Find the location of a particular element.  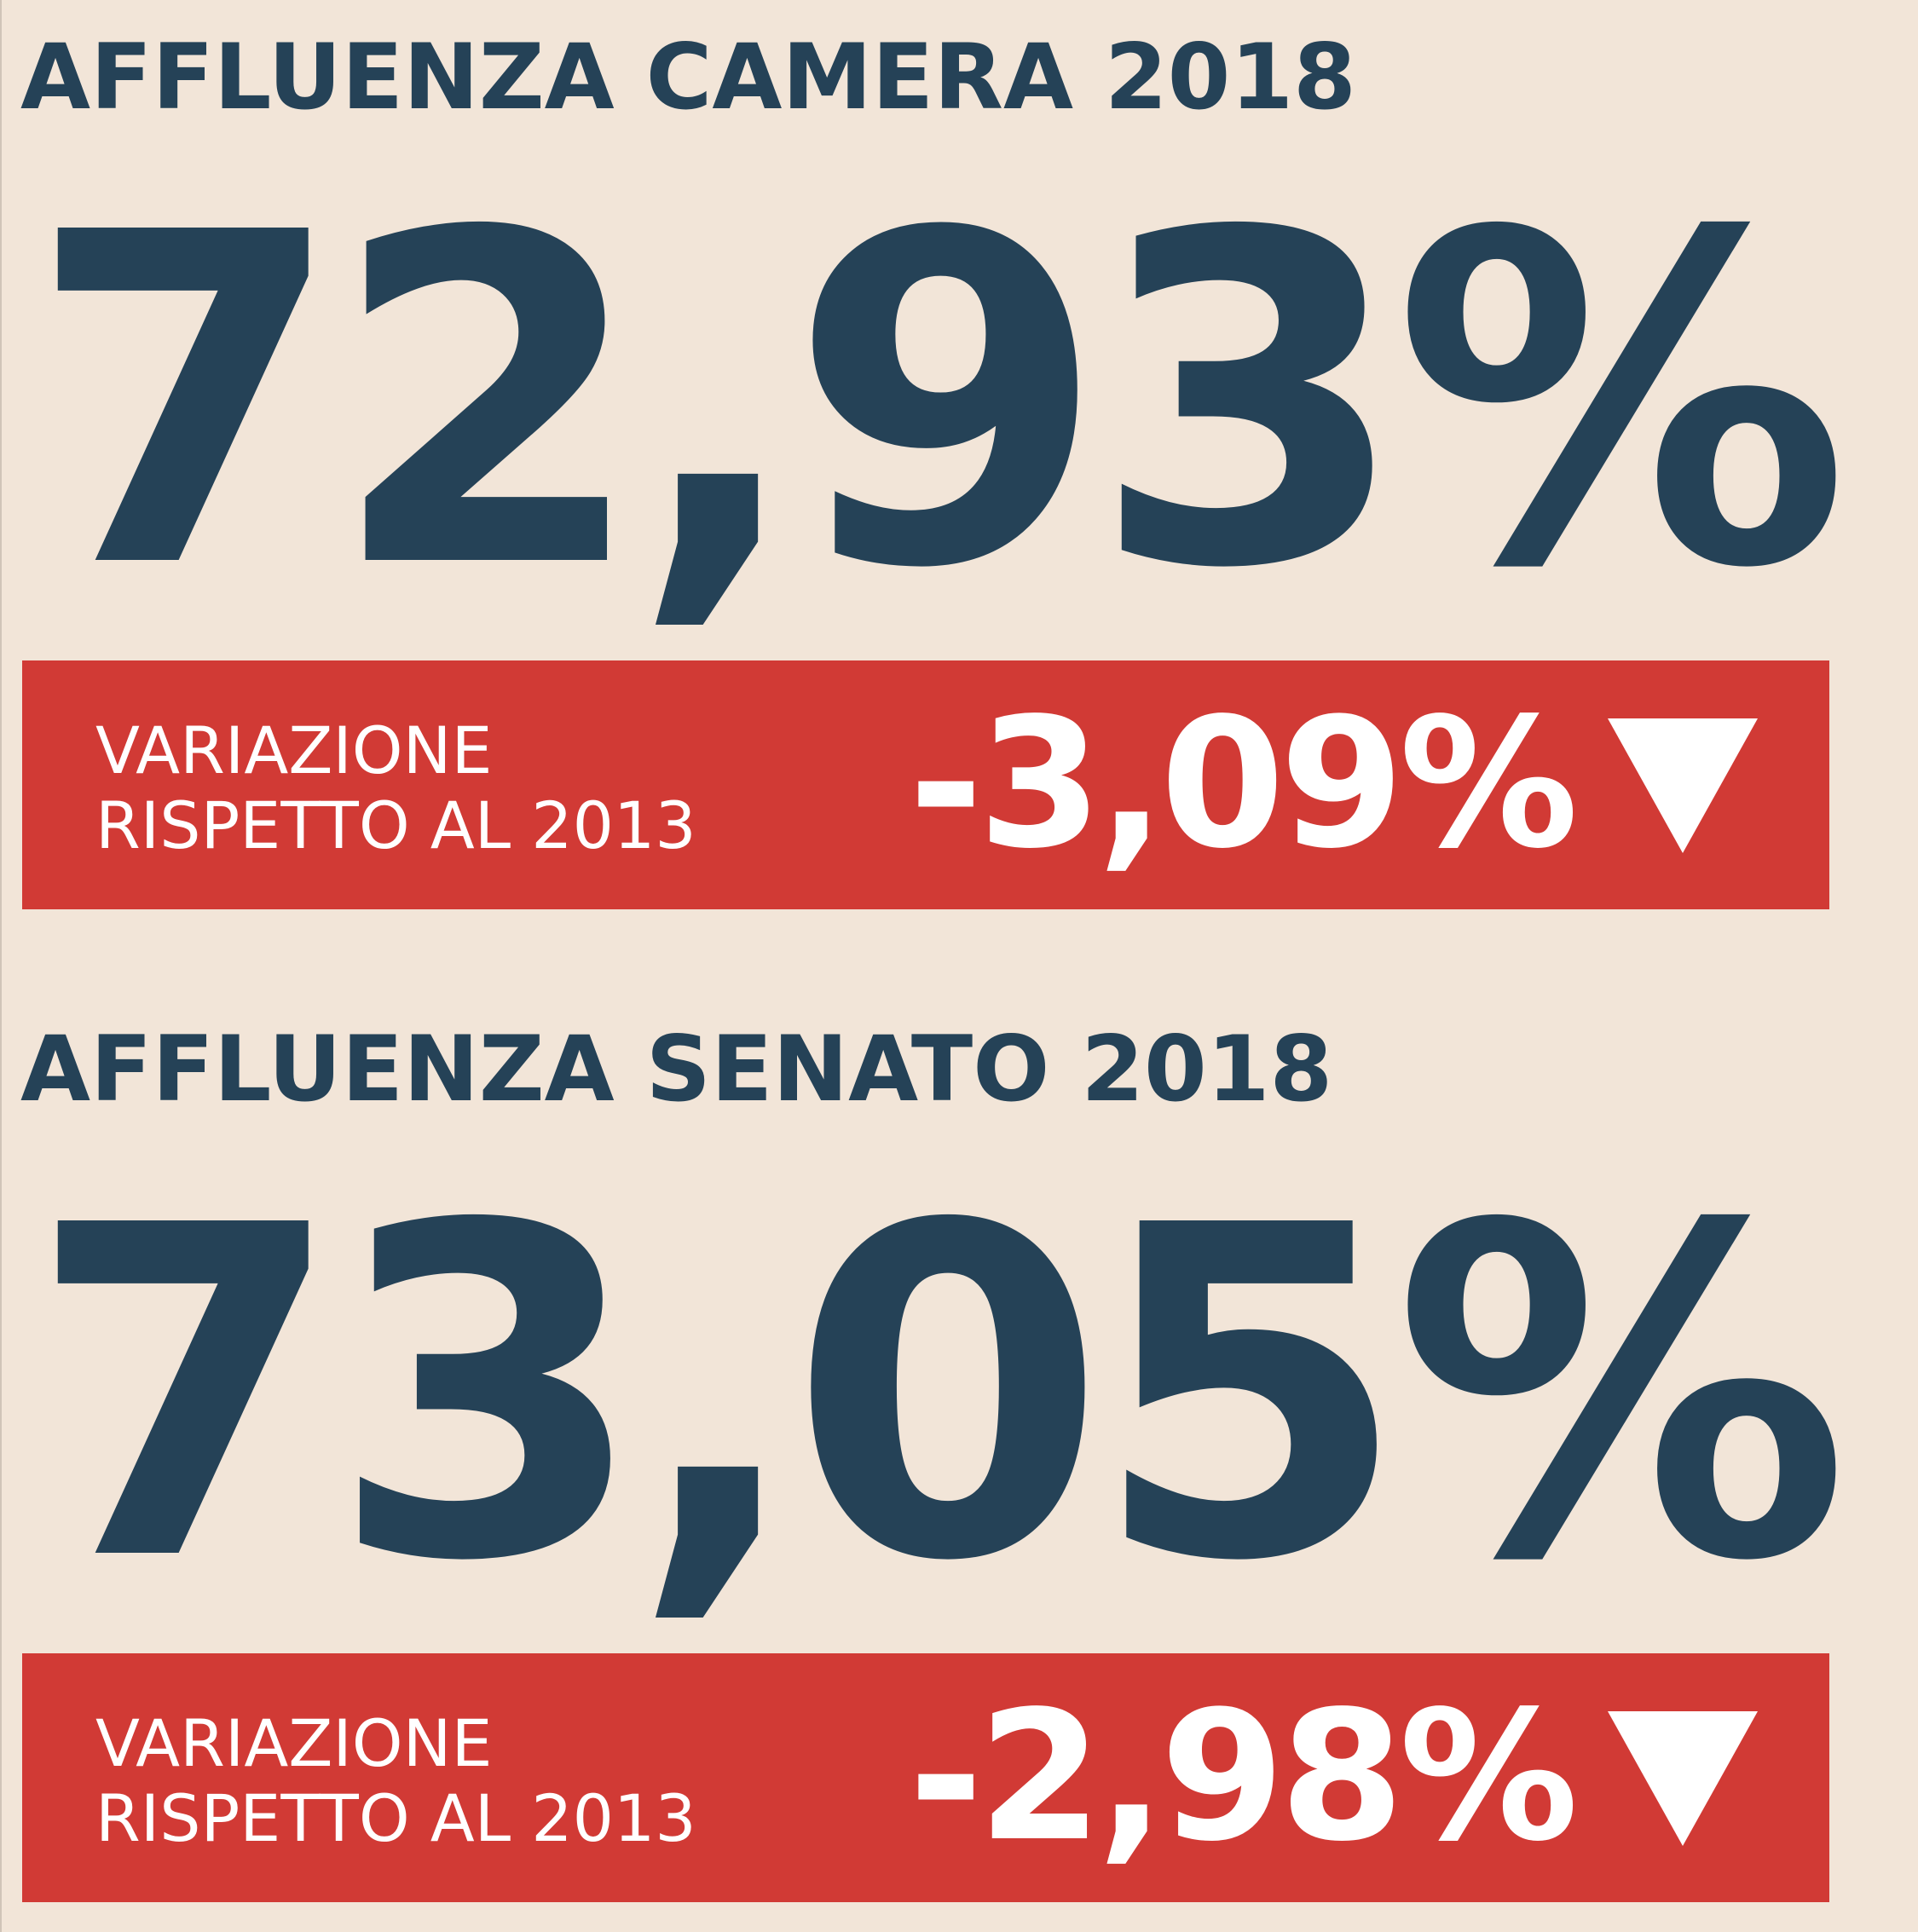

senato-change-label-line2: RISPETTO AL 2013 is located at coordinates (395, 1818).